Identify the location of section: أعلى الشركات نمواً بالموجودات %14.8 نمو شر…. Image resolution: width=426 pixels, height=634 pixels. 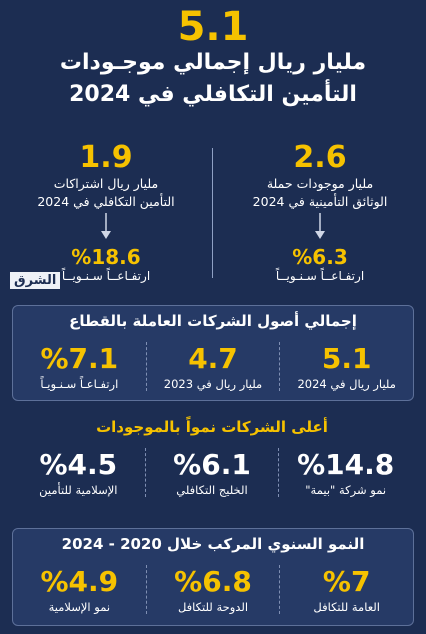
(212, 462).